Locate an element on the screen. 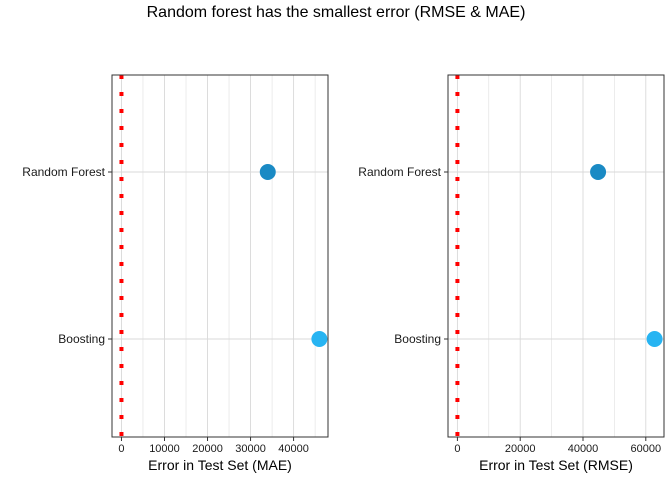  x-tick-label: 30000 is located at coordinates (250, 449).